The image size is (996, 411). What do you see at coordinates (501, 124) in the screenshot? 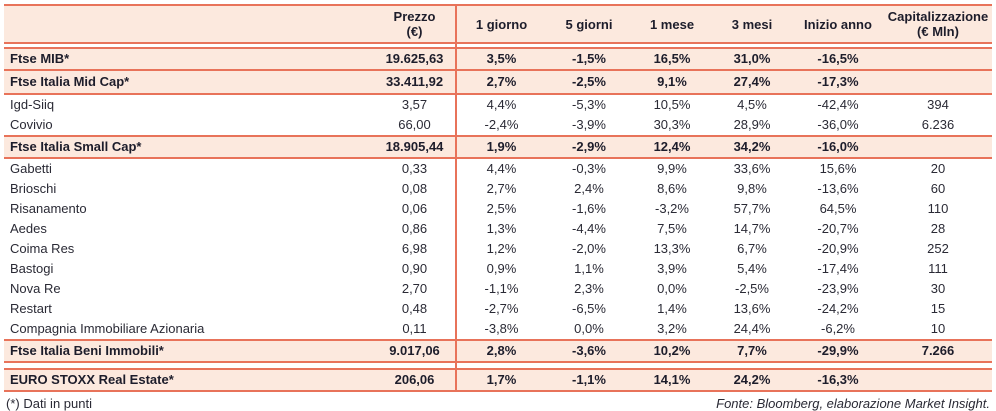
I see `cell-1-giorno: -2,4%` at bounding box center [501, 124].